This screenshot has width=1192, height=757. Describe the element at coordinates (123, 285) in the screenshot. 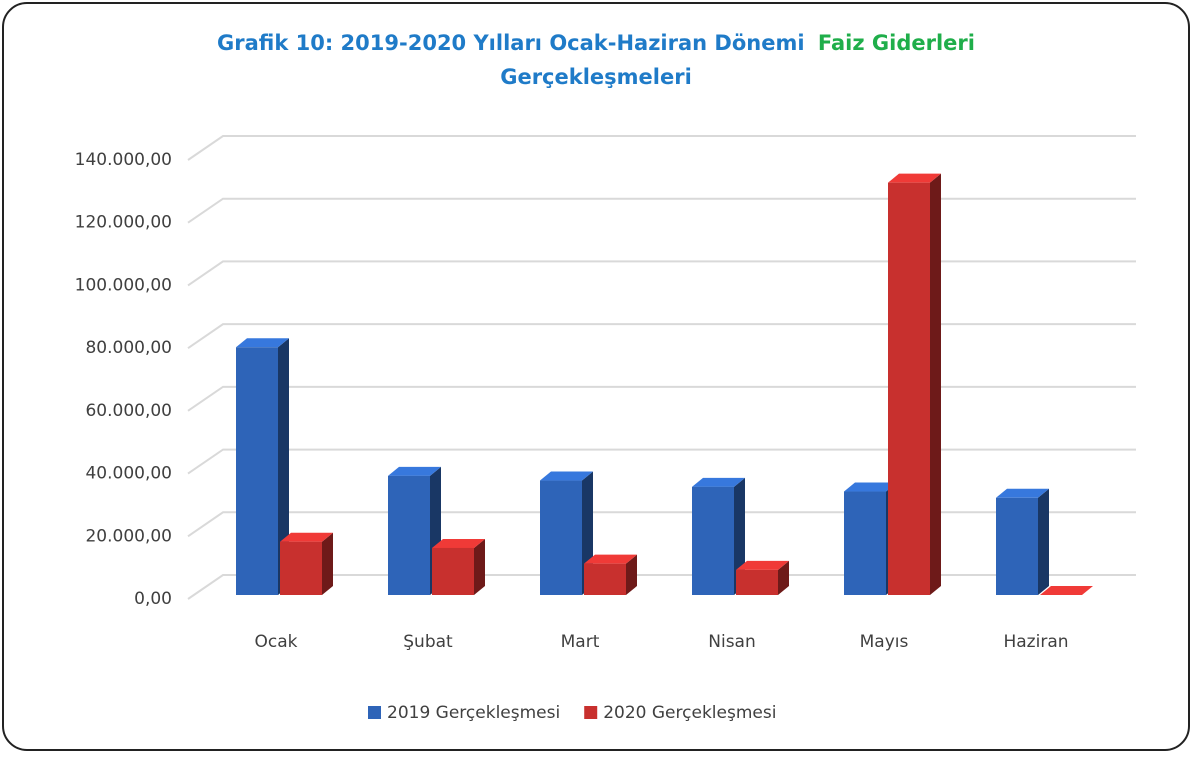

I see `y-tick-label: 100.000,00` at that location.